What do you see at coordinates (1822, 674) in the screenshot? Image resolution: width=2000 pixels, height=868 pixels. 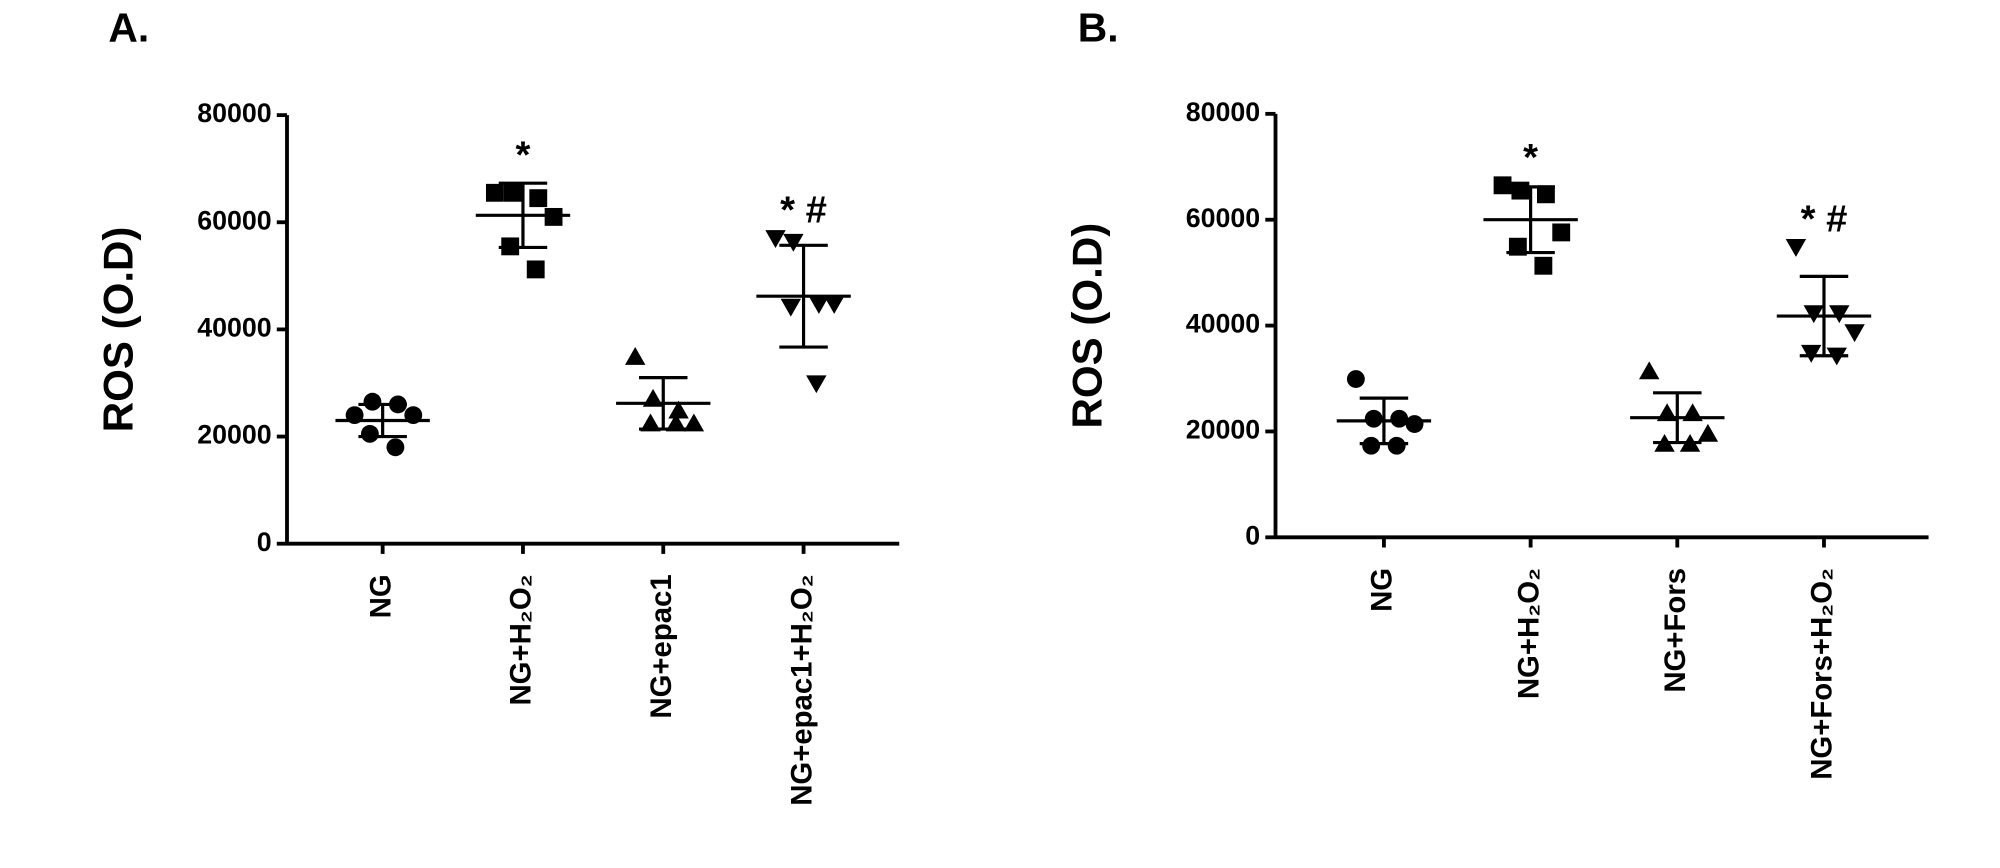 I see `x-tick-label: NG+Fors+H₂O₂` at bounding box center [1822, 674].